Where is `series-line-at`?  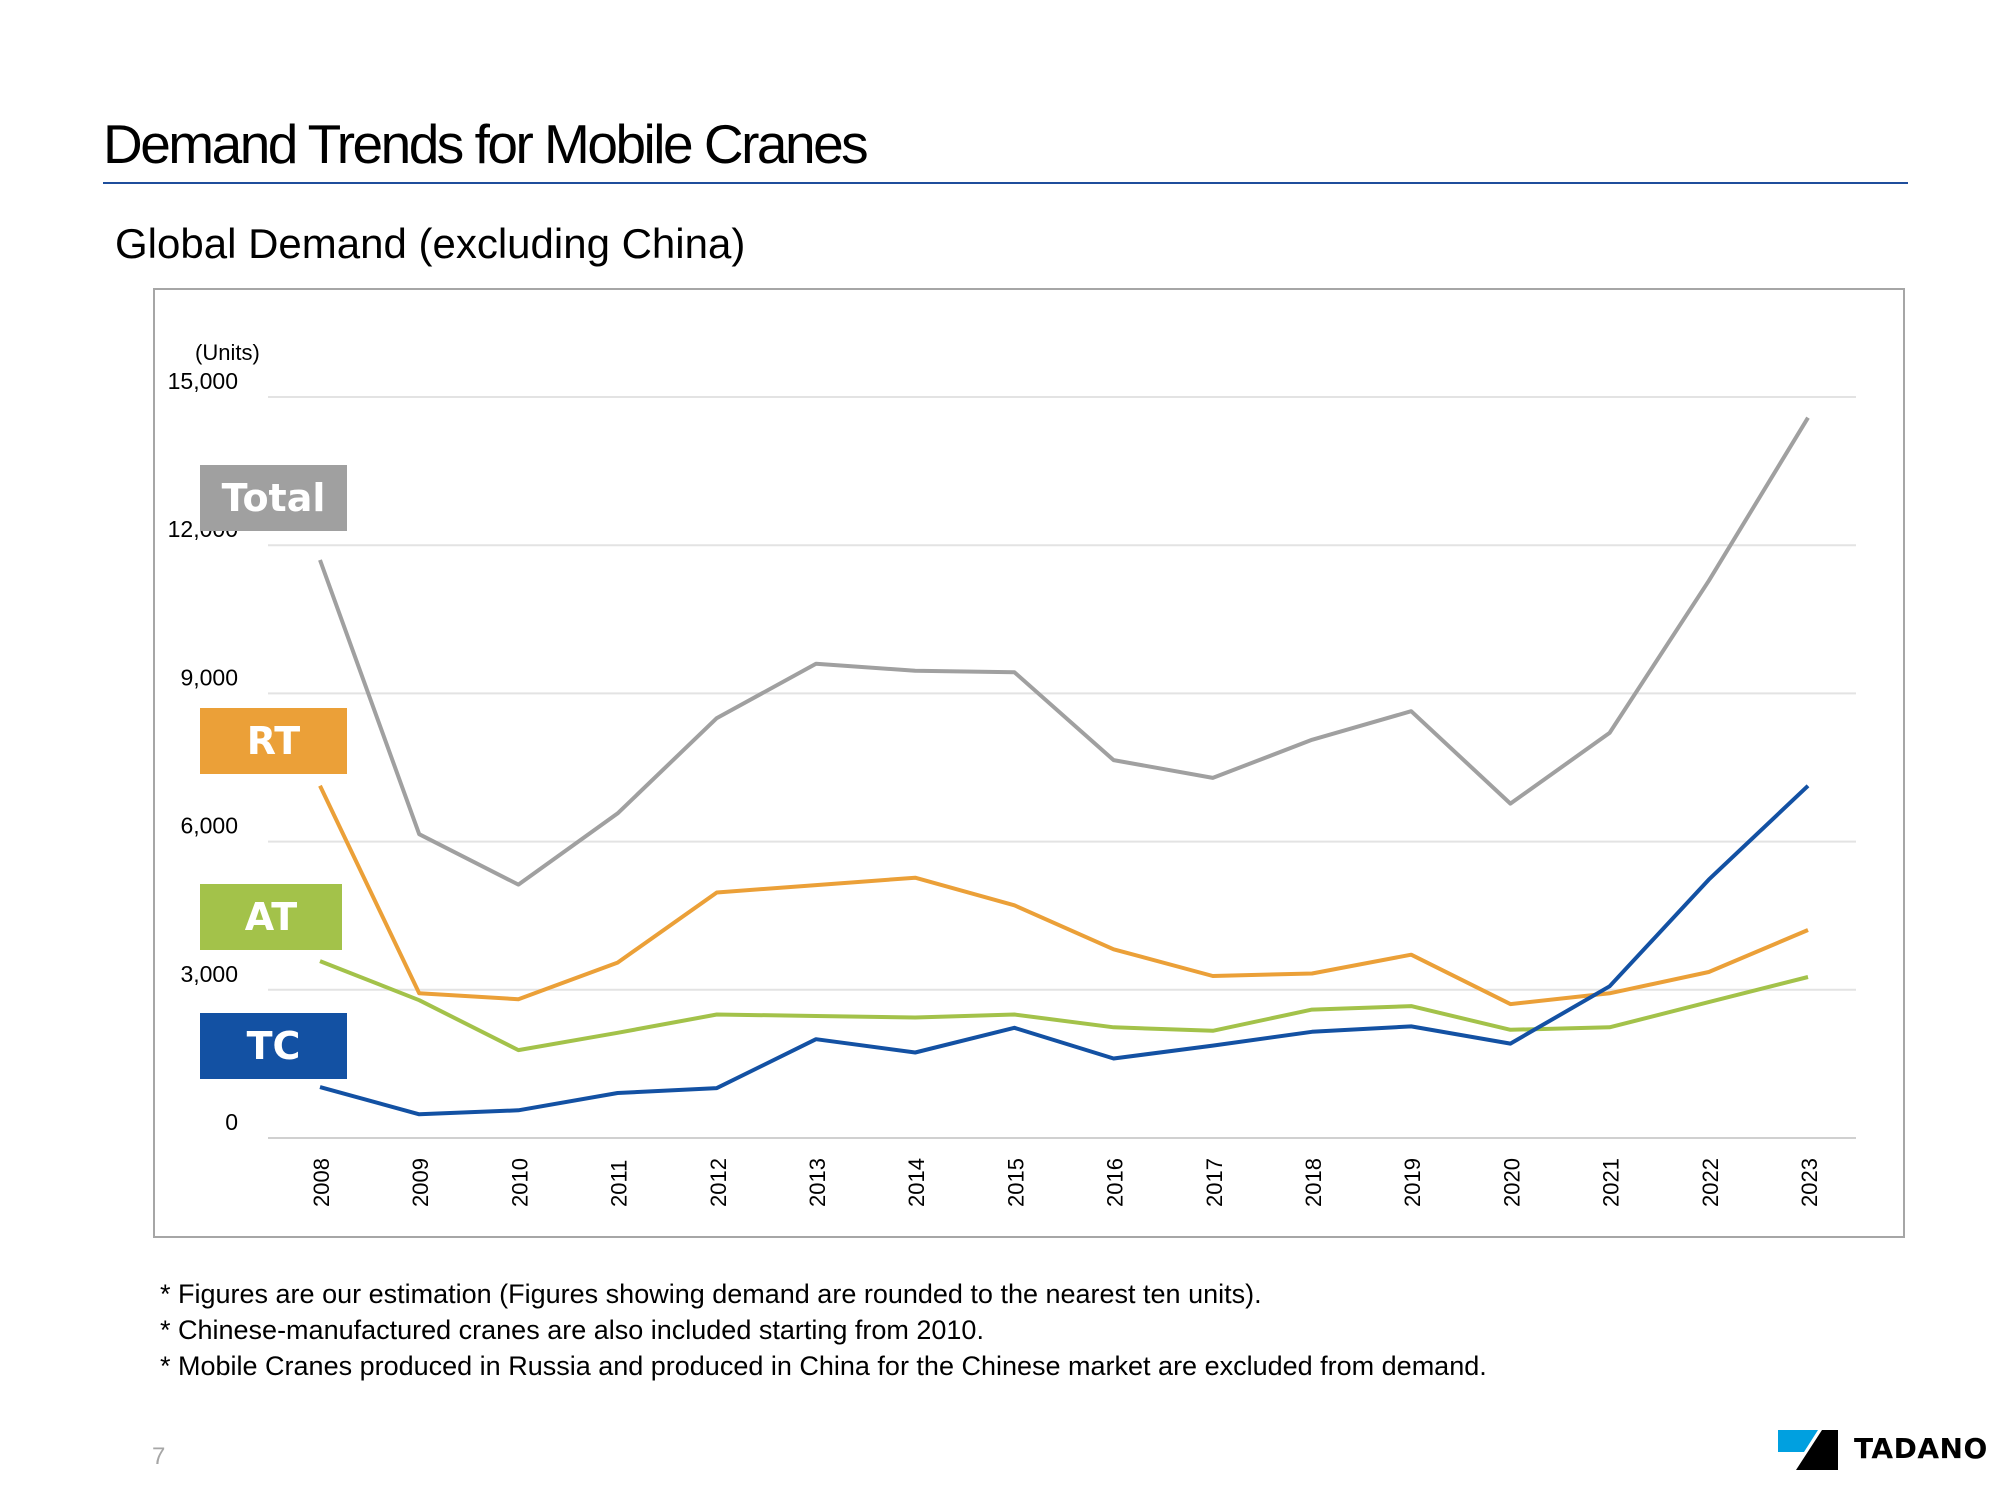
series-line-at is located at coordinates (1064, 1006).